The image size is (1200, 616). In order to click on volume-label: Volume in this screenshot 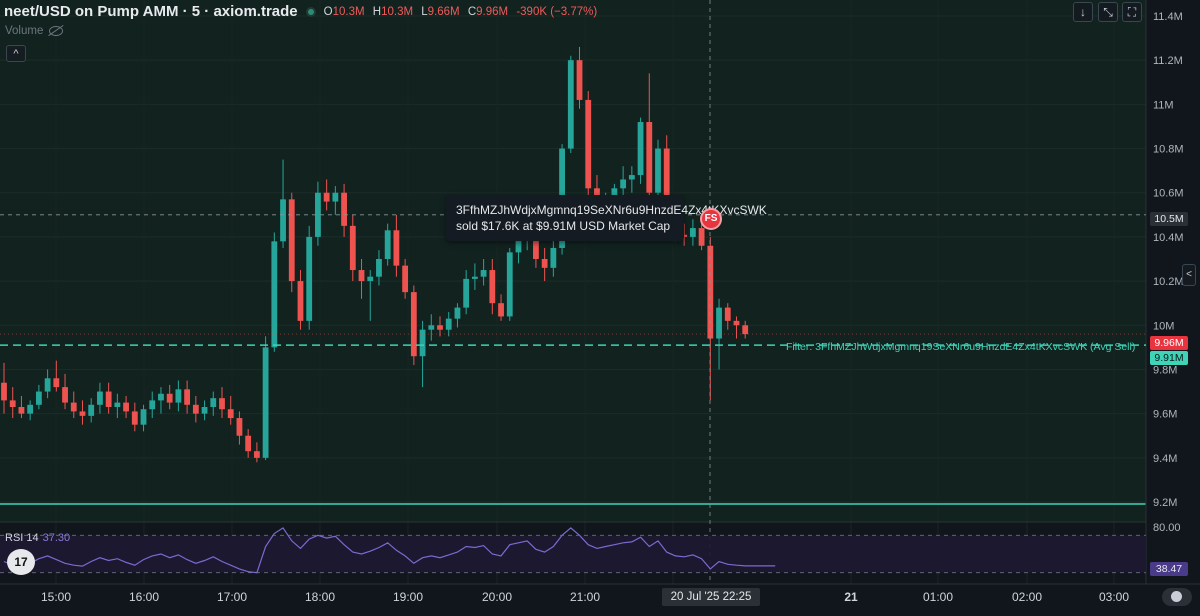, I will do `click(24, 31)`.